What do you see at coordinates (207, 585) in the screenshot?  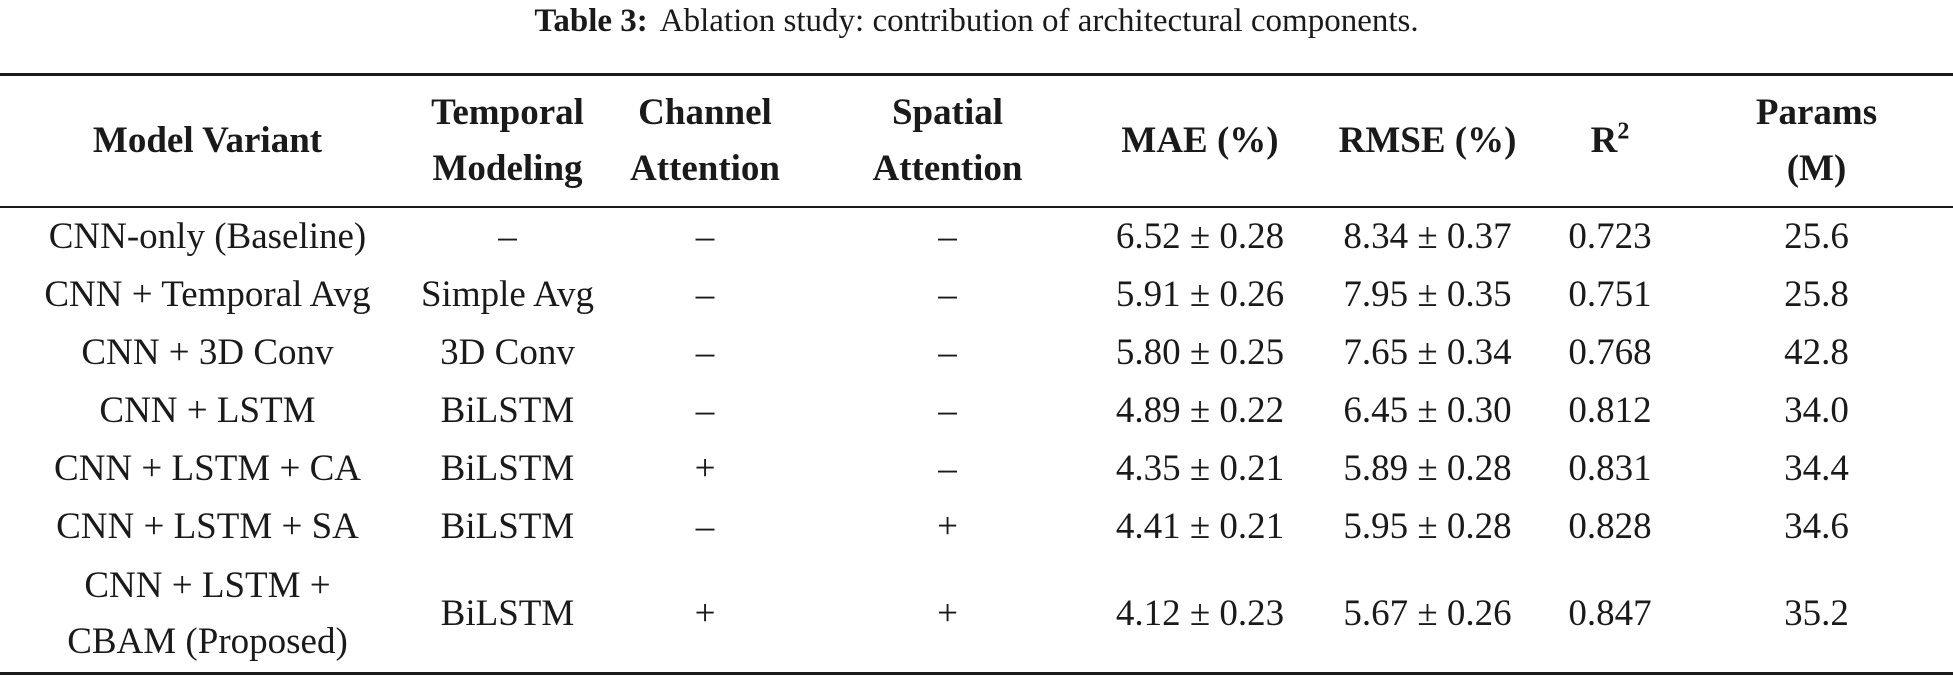 I see `cell-model-line1: CNN + LSTM +` at bounding box center [207, 585].